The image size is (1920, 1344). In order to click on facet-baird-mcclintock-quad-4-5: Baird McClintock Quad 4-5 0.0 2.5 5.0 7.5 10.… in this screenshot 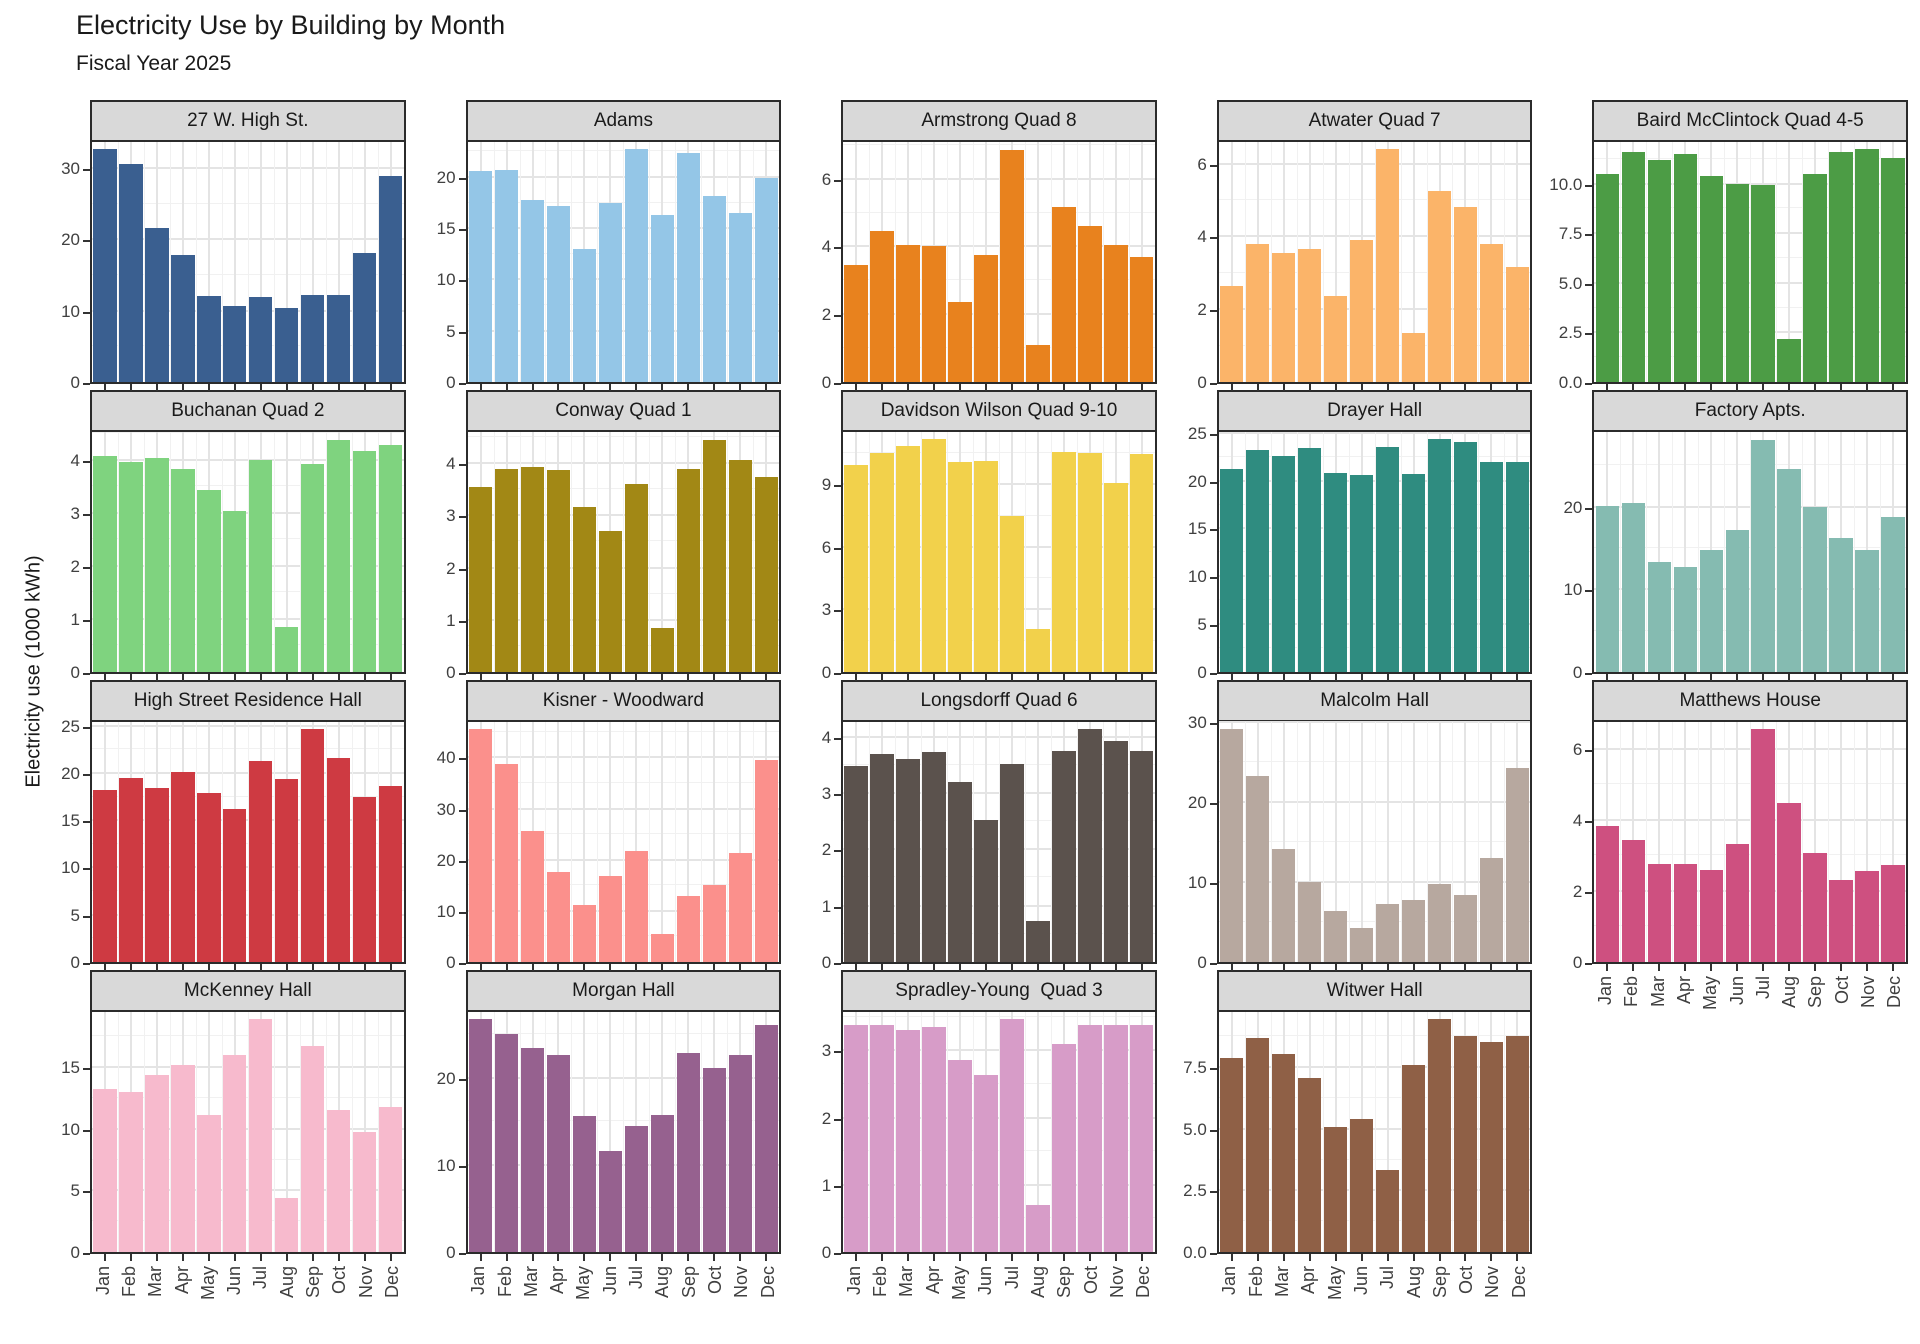, I will do `click(1727, 246)`.